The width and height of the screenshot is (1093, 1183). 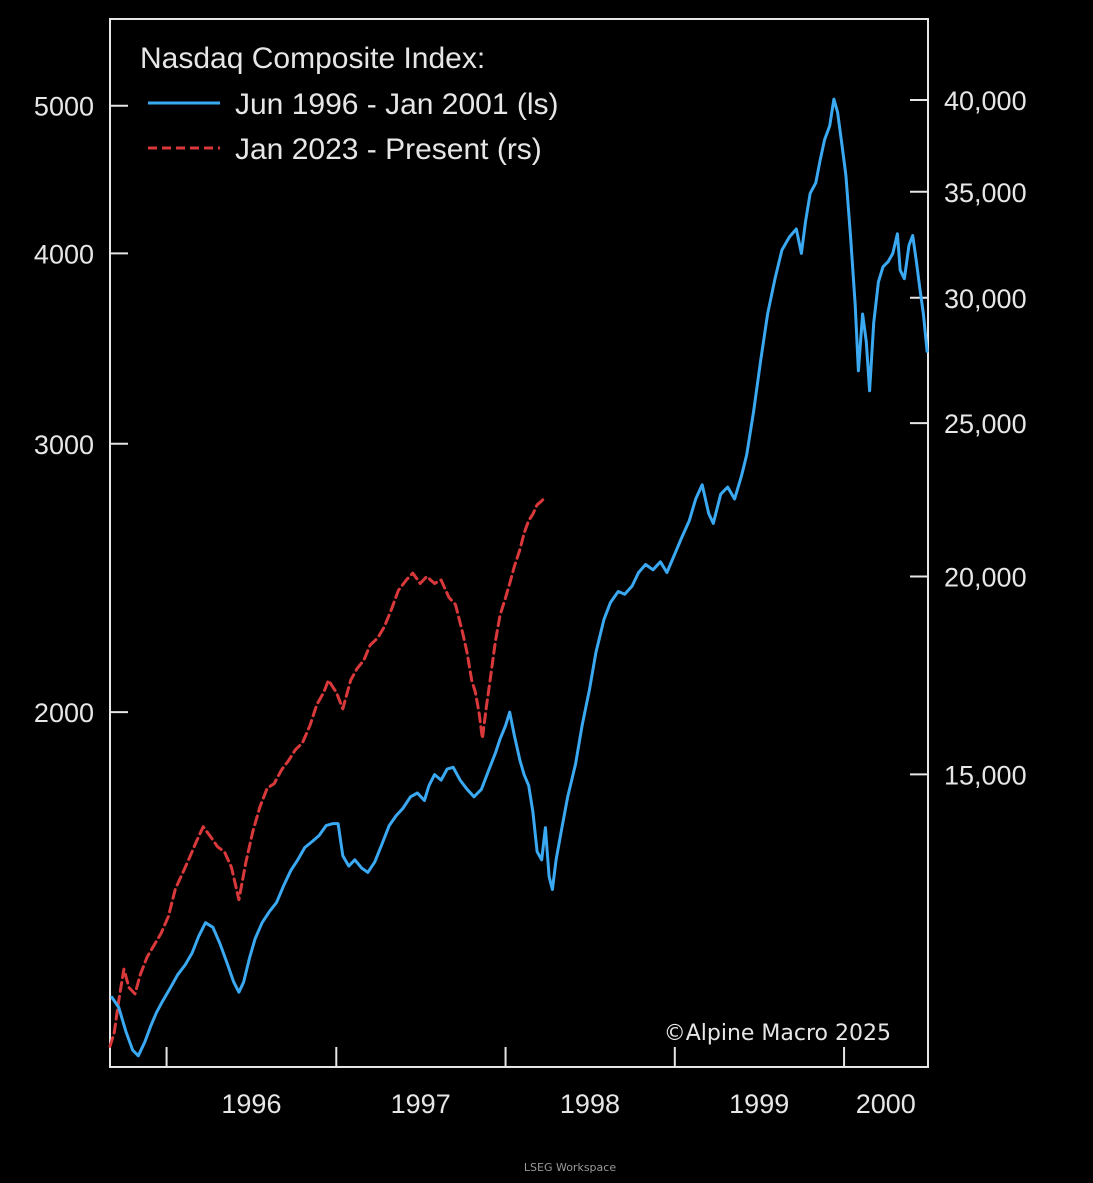 What do you see at coordinates (388, 149) in the screenshot?
I see `legend-label-series-2: Jan 2023 - Present (rs)` at bounding box center [388, 149].